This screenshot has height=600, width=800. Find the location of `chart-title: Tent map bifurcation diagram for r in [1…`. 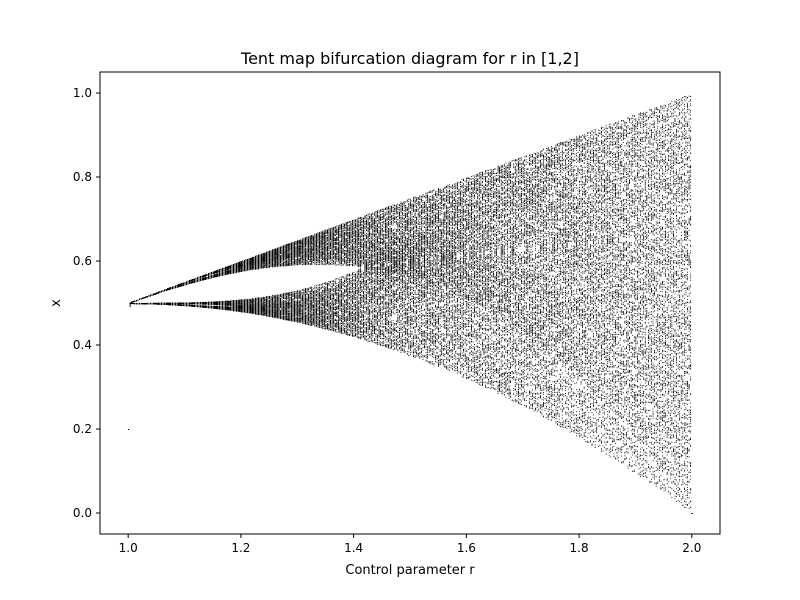

chart-title: Tent map bifurcation diagram for r in [1… is located at coordinates (409, 58).